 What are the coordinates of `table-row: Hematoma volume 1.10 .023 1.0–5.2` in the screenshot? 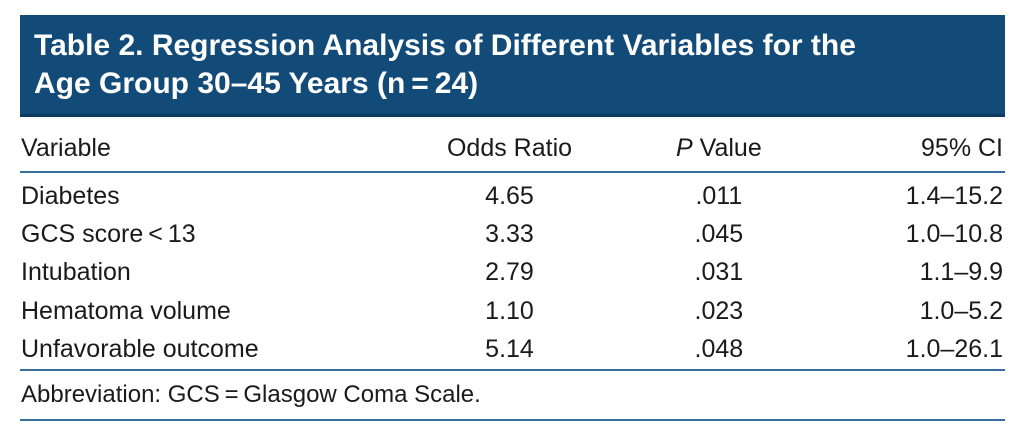 It's located at (512, 311).